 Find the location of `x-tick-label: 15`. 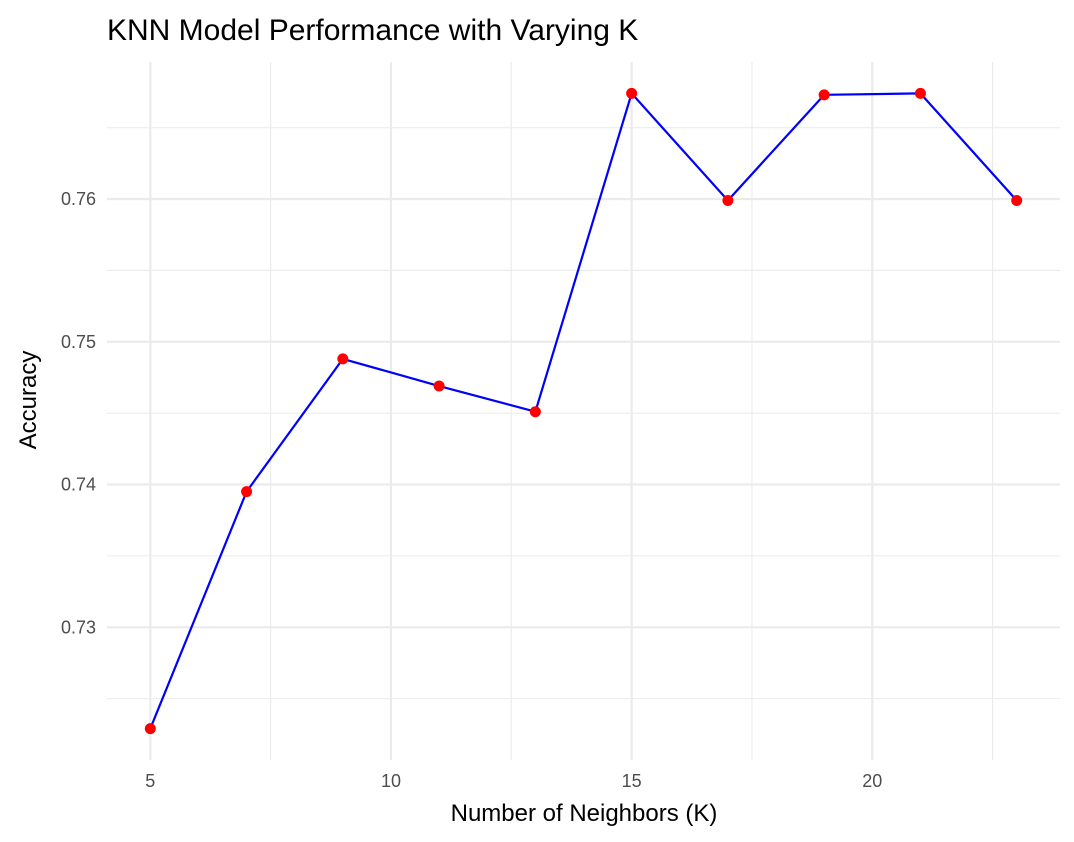

x-tick-label: 15 is located at coordinates (632, 781).